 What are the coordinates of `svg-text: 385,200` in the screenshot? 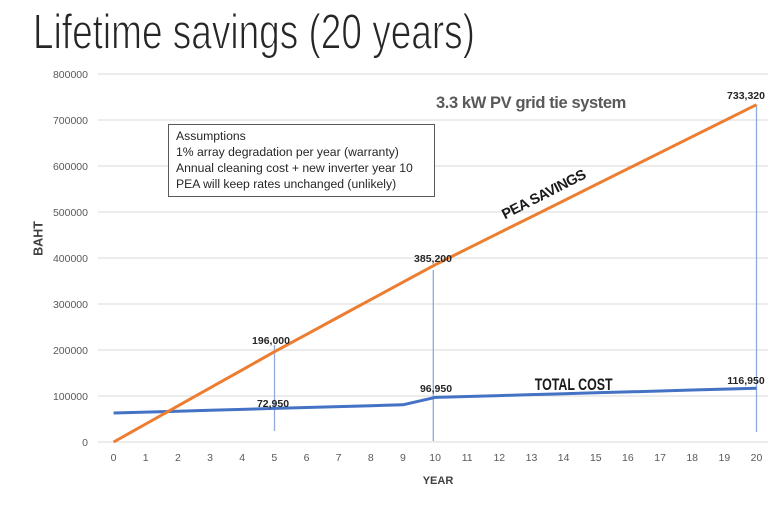 It's located at (433, 259).